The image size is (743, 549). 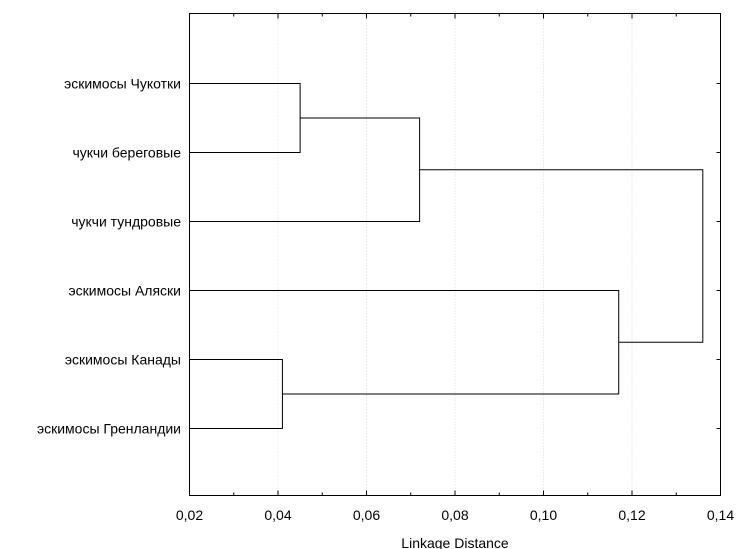 I want to click on x-tick-label: 0,14, so click(x=720, y=515).